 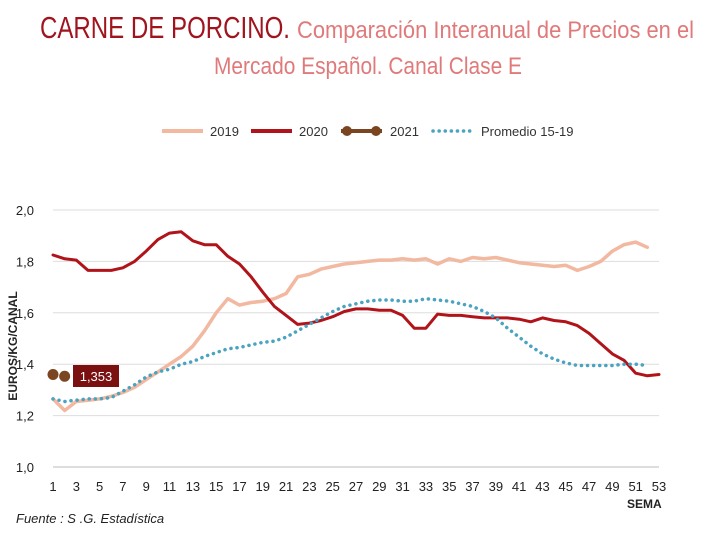 I want to click on x-tick-label: 41, so click(x=519, y=486).